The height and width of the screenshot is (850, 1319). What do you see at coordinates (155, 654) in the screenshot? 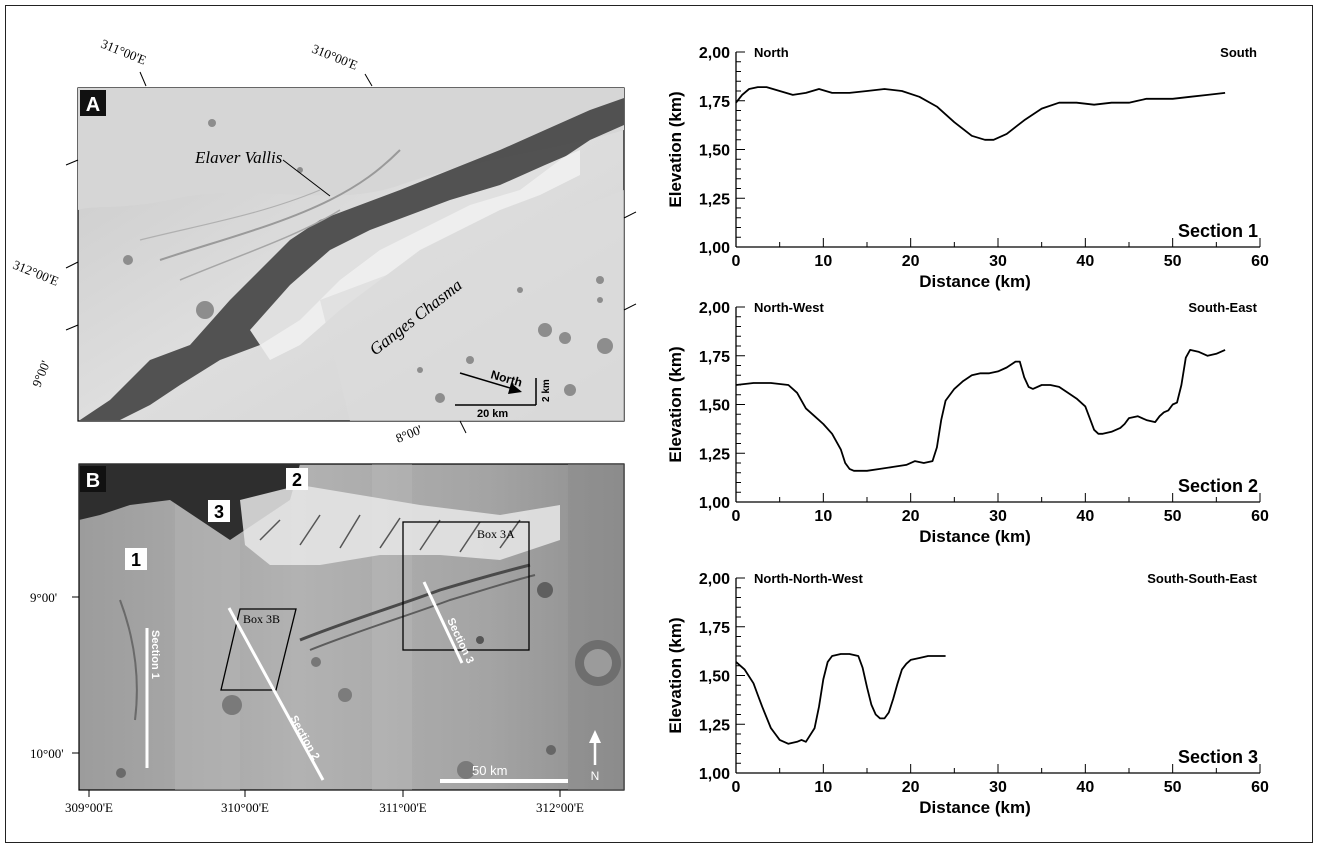
I see `section-1-map-label: Section 1` at bounding box center [155, 654].